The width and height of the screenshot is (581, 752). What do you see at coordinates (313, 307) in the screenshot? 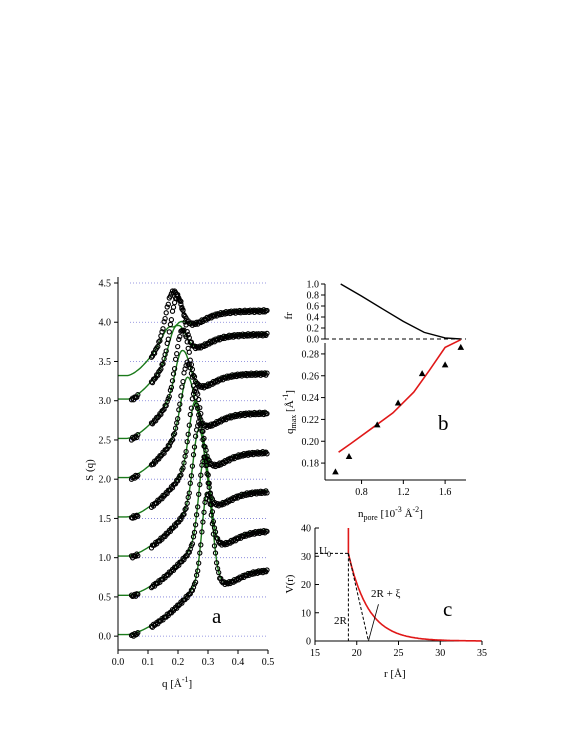
I see `panel-b-top-ytick-label-3: 0.6` at bounding box center [313, 307].